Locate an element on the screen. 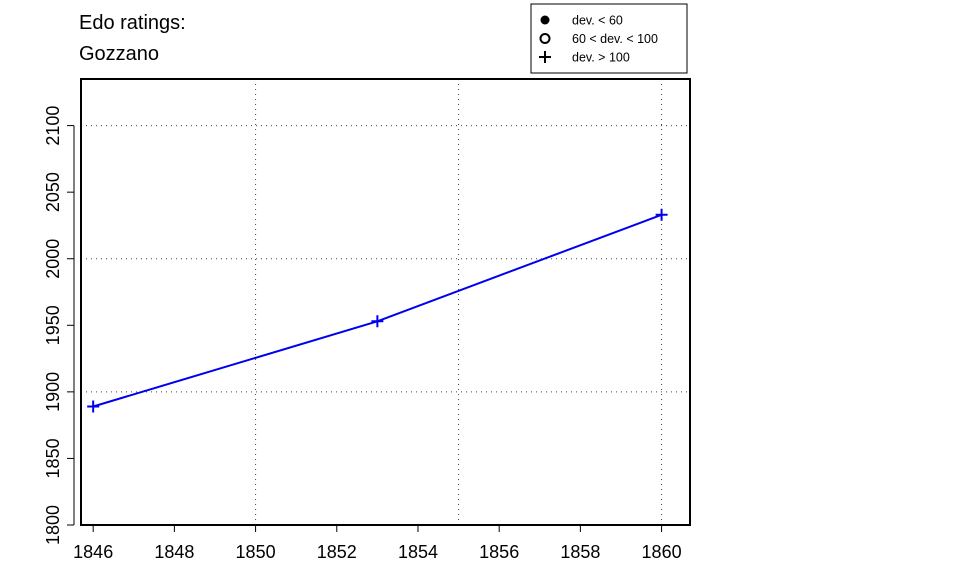 This screenshot has height=576, width=960. x-tick-label-1852: 1852 is located at coordinates (337, 552).